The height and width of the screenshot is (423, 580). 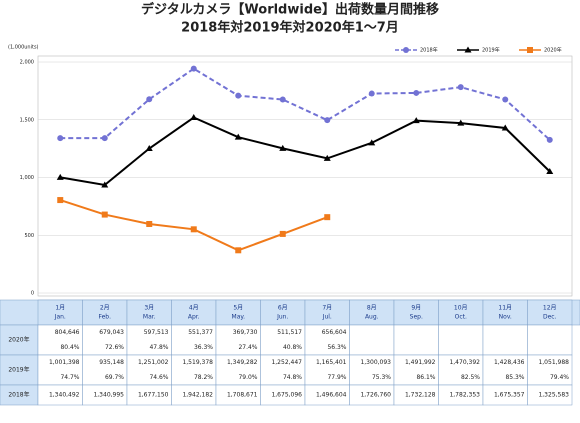 What do you see at coordinates (60, 317) in the screenshot?
I see `month-label-en: Jan.` at bounding box center [60, 317].